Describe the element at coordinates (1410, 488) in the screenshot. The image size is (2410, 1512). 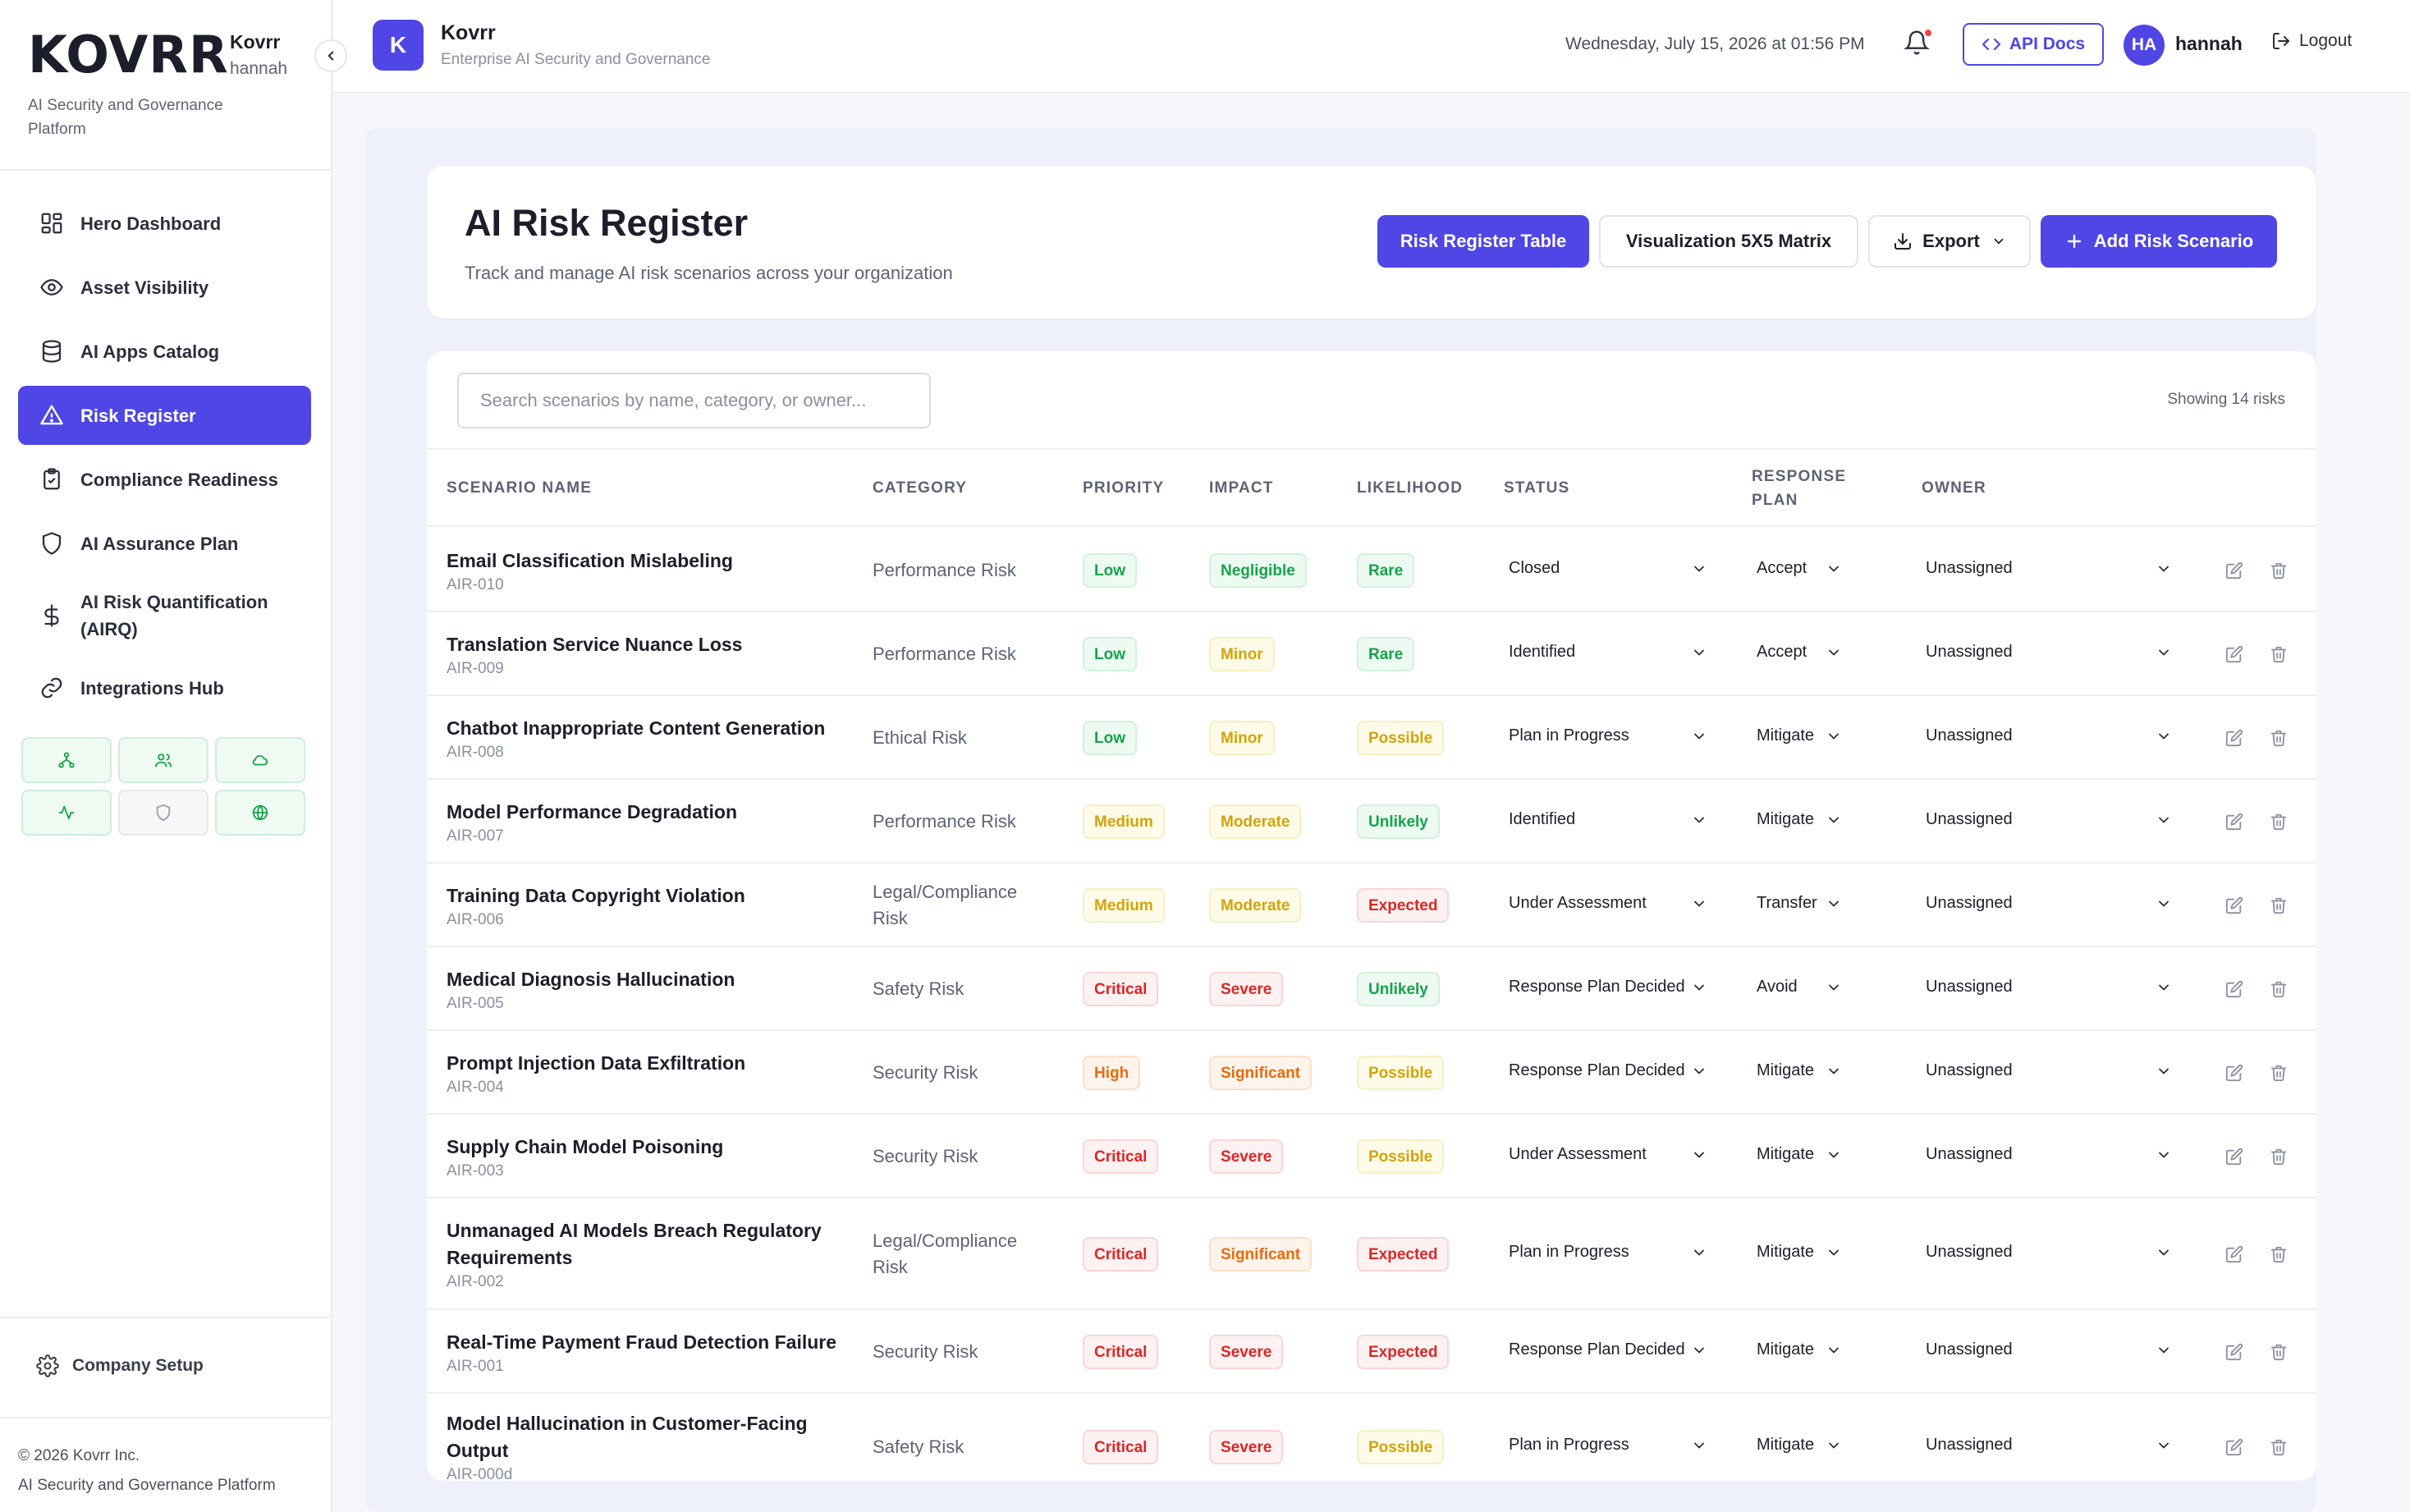
I see `header-likelihood: LIKELIHOOD` at that location.